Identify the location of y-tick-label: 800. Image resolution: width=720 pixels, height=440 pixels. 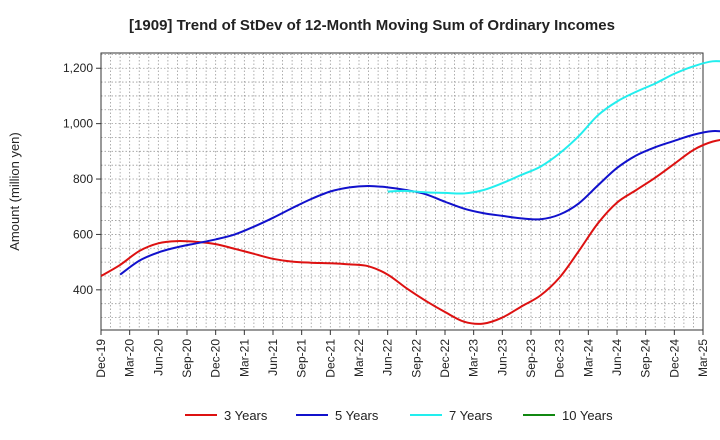
(83, 179).